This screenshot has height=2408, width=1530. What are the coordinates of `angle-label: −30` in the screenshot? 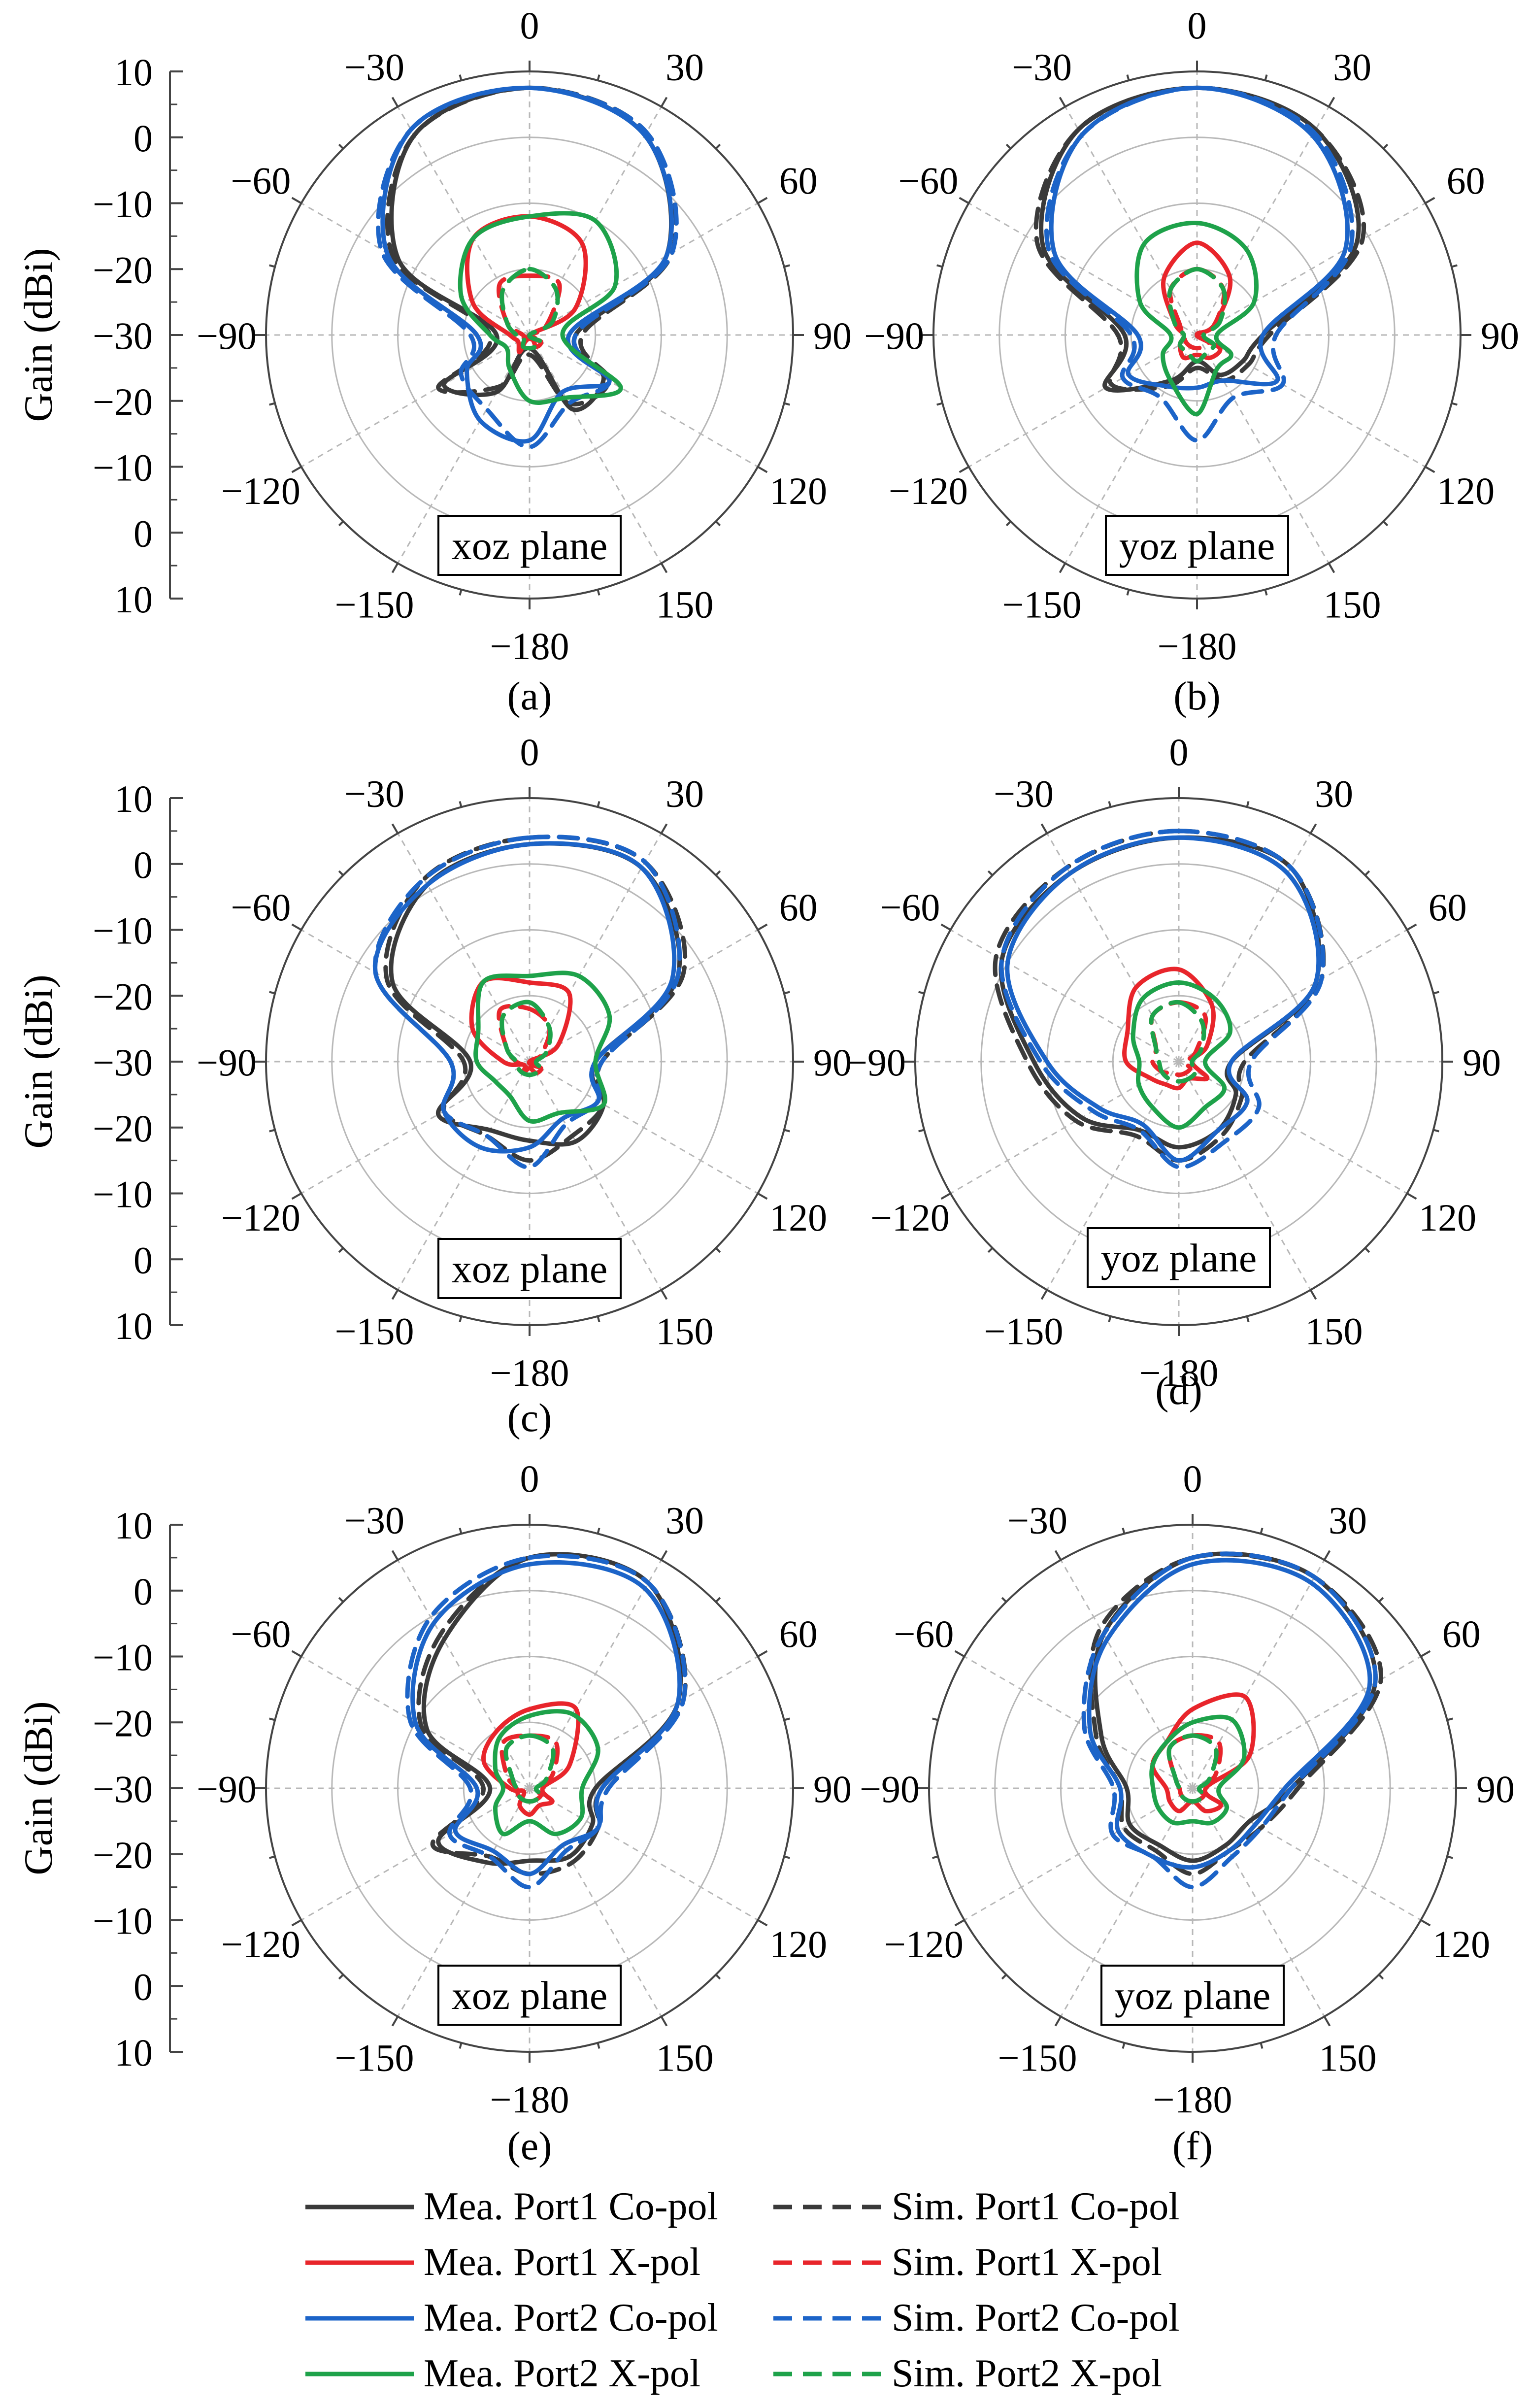 It's located at (1024, 793).